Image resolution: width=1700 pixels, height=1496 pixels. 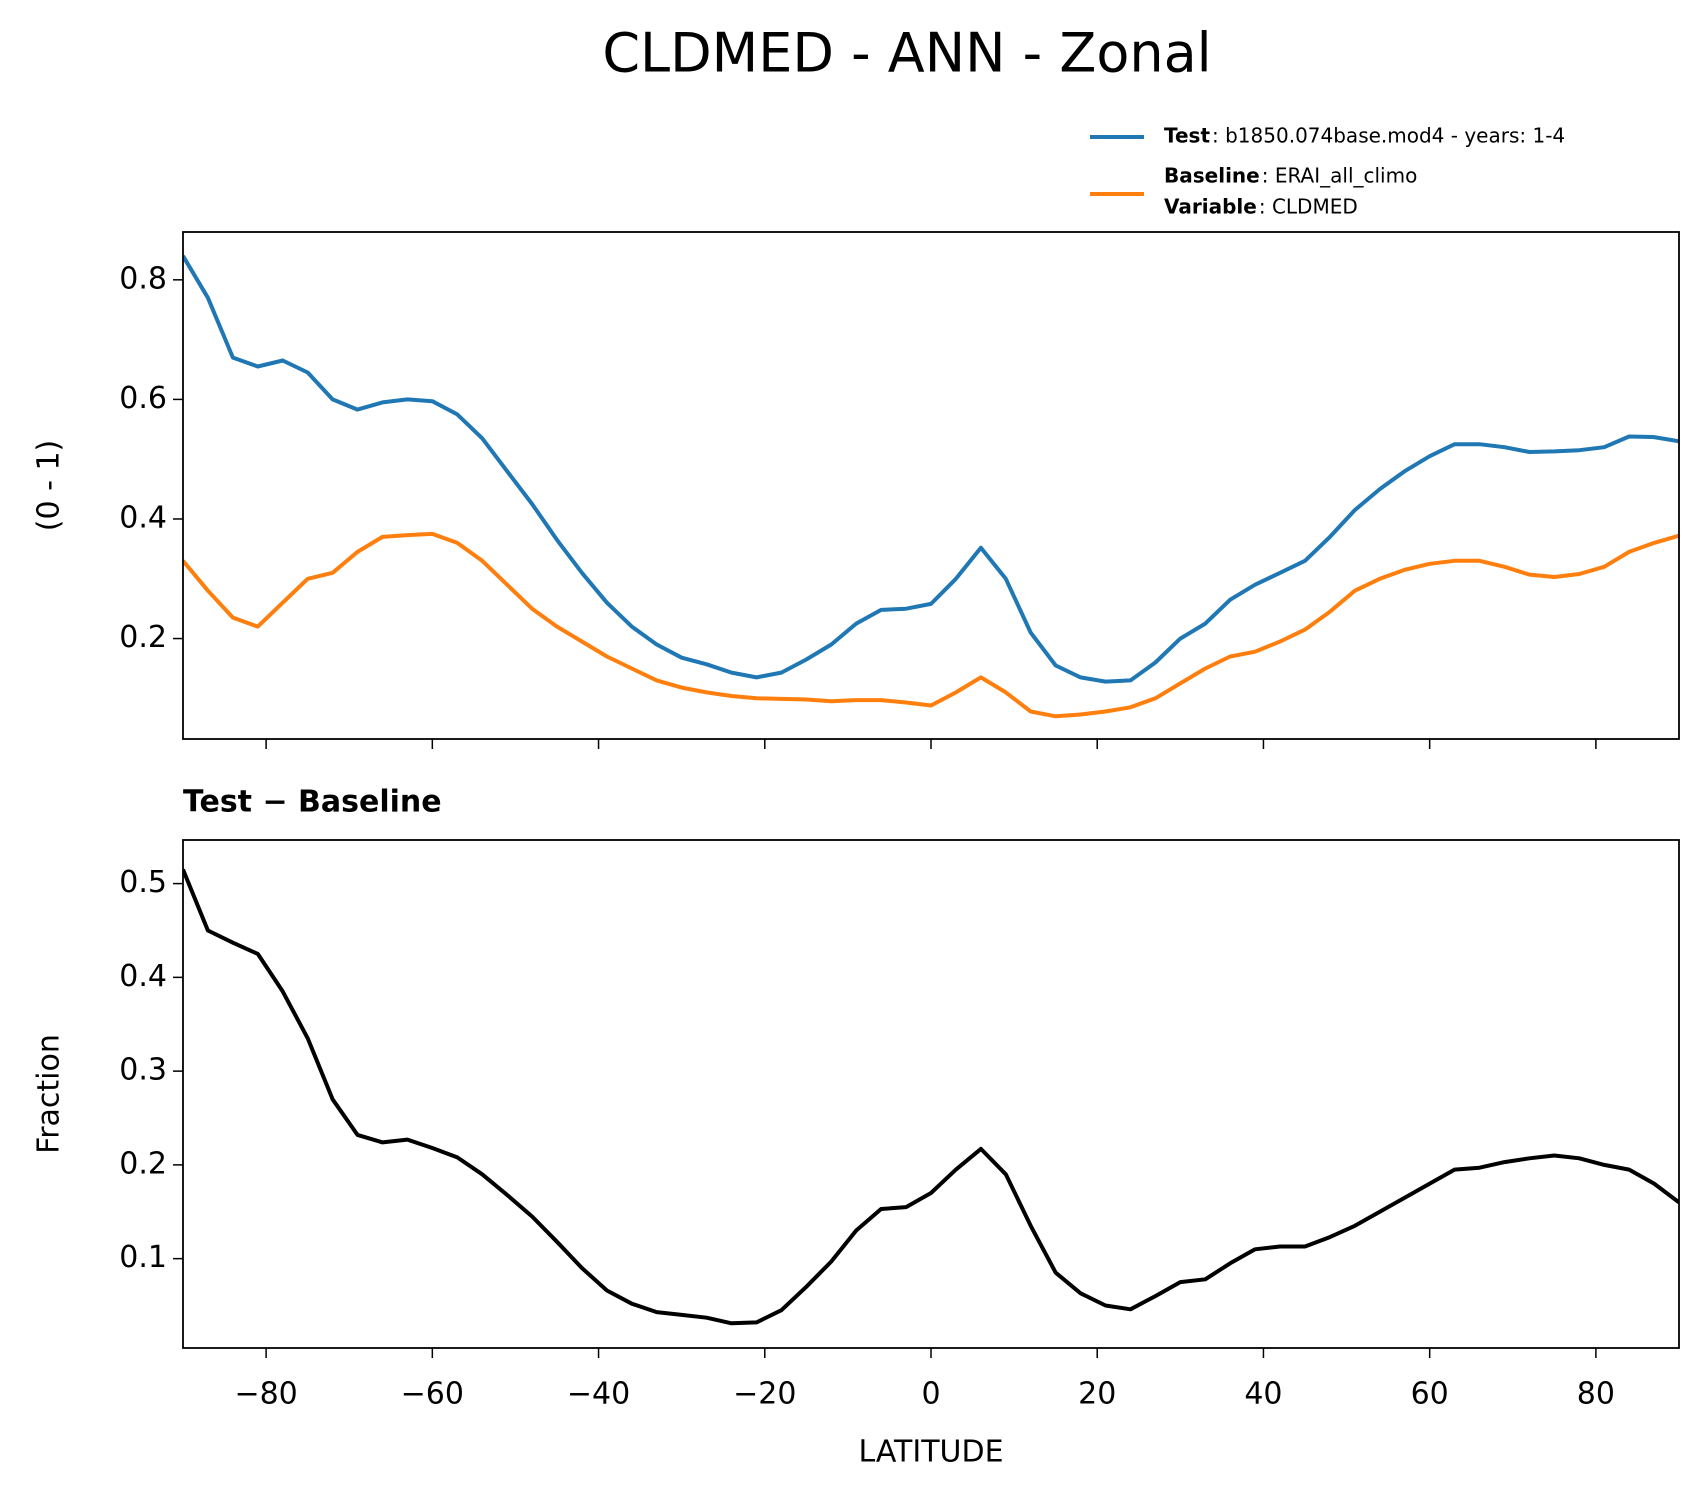 I want to click on panel-title: Test − Baseline, so click(x=312, y=802).